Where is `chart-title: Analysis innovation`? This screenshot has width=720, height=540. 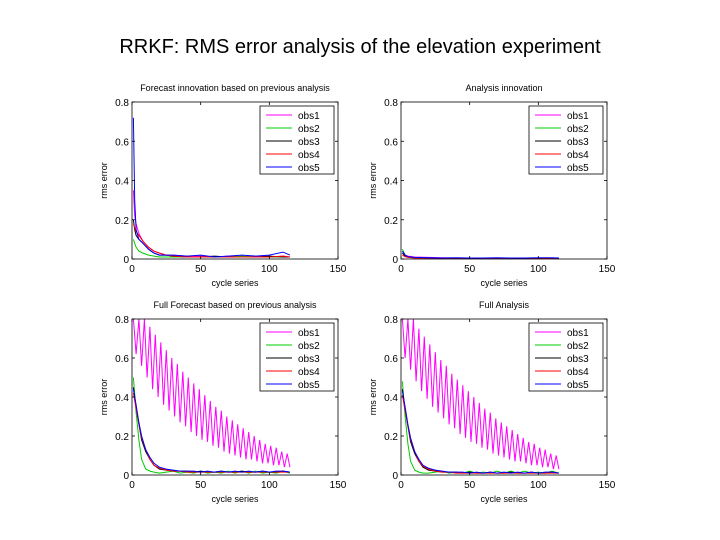
chart-title: Analysis innovation is located at coordinates (503, 88).